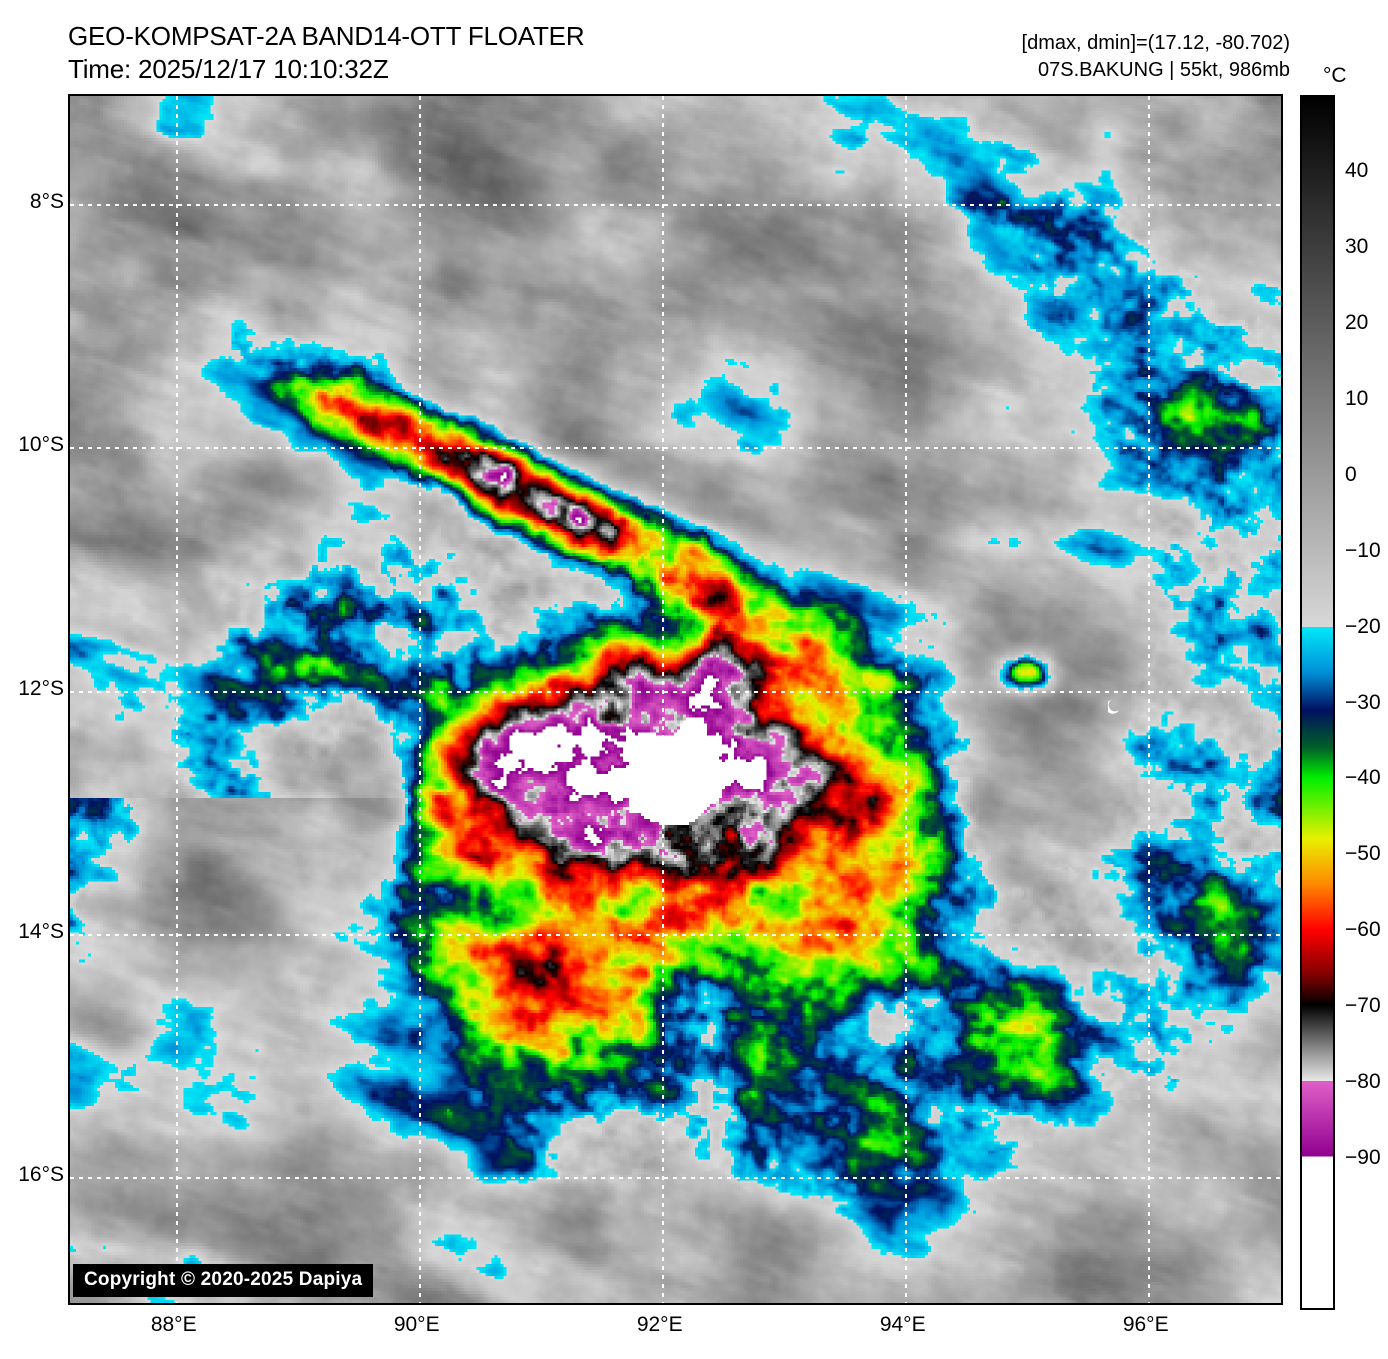 This screenshot has width=1388, height=1359. What do you see at coordinates (1357, 246) in the screenshot?
I see `colorbar-tick-label: 30` at bounding box center [1357, 246].